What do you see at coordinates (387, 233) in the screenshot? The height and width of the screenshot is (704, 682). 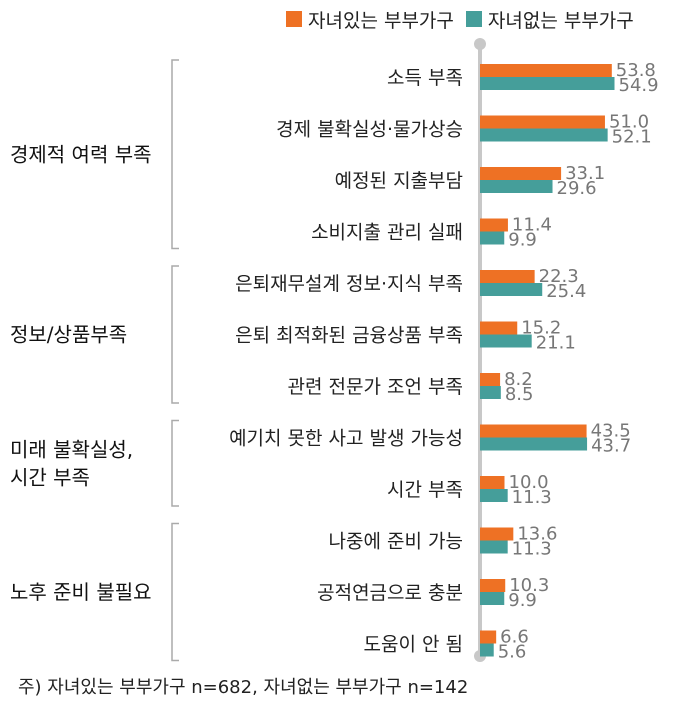 I see `category-label: 소비지출 관리 실패` at bounding box center [387, 233].